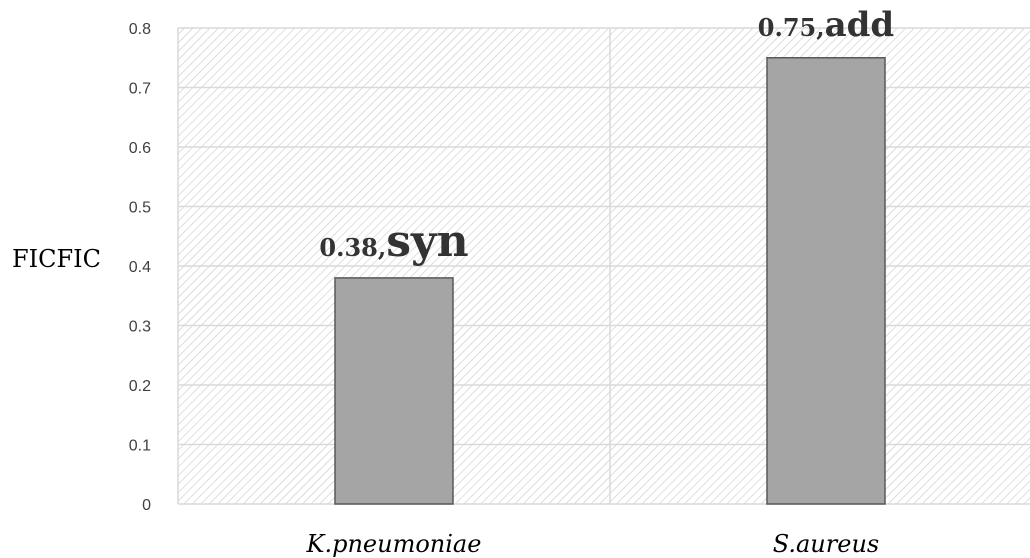  I want to click on y-tick-label: 0.7, so click(140, 89).